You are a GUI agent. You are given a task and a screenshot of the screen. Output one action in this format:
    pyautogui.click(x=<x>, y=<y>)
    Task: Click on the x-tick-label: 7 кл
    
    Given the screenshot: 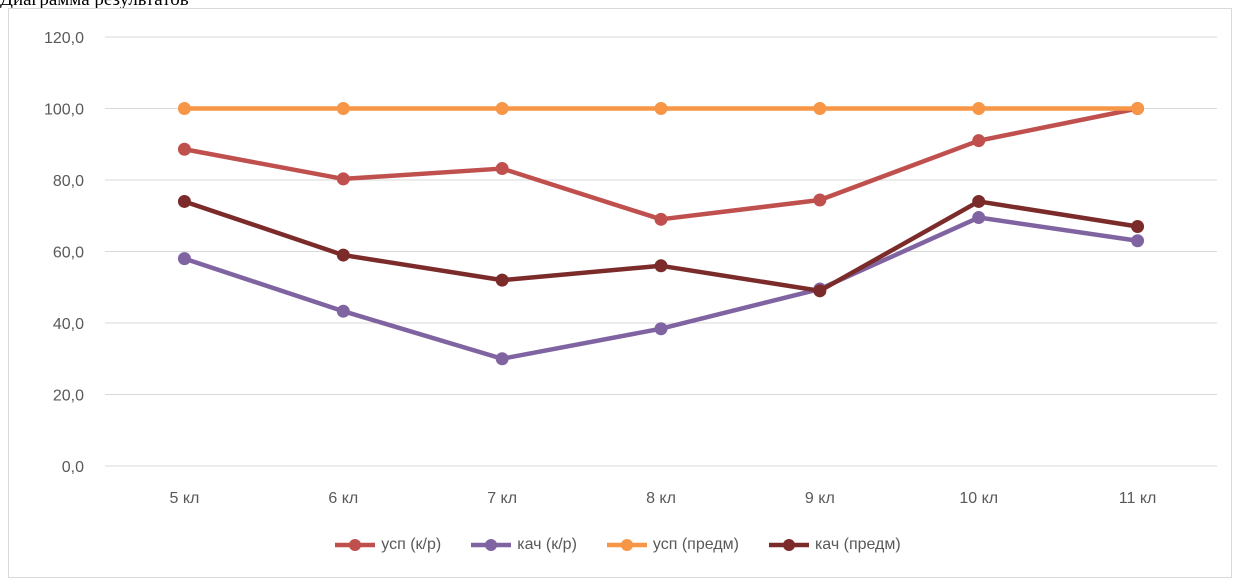 What is the action you would take?
    pyautogui.click(x=502, y=498)
    